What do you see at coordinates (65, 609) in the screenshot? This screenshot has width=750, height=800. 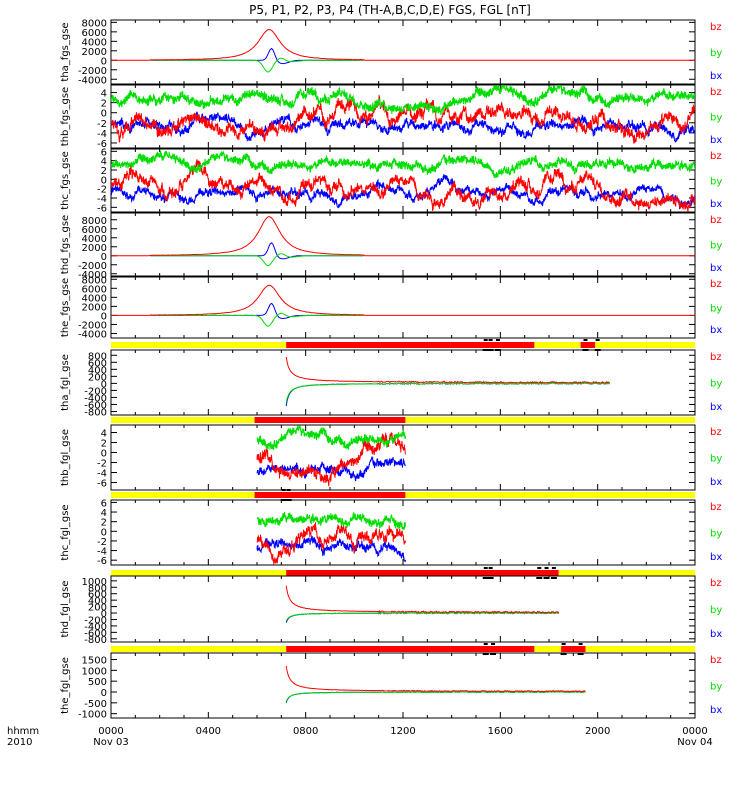 I see `y-axis-label: thd_fgl_gse` at bounding box center [65, 609].